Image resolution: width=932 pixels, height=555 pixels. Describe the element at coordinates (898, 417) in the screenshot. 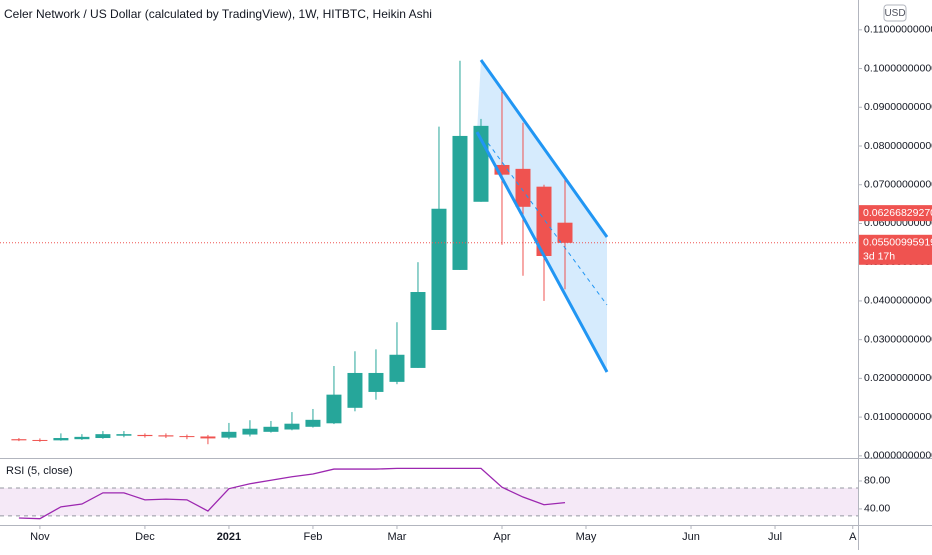

I see `y-tick-label: 0.01000000000` at that location.